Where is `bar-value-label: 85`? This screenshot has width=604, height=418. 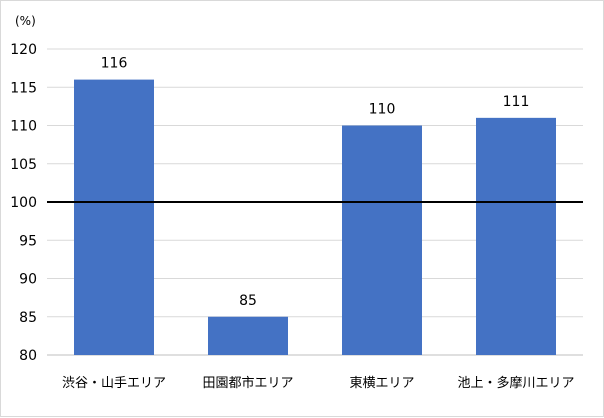 bar-value-label: 85 is located at coordinates (248, 301).